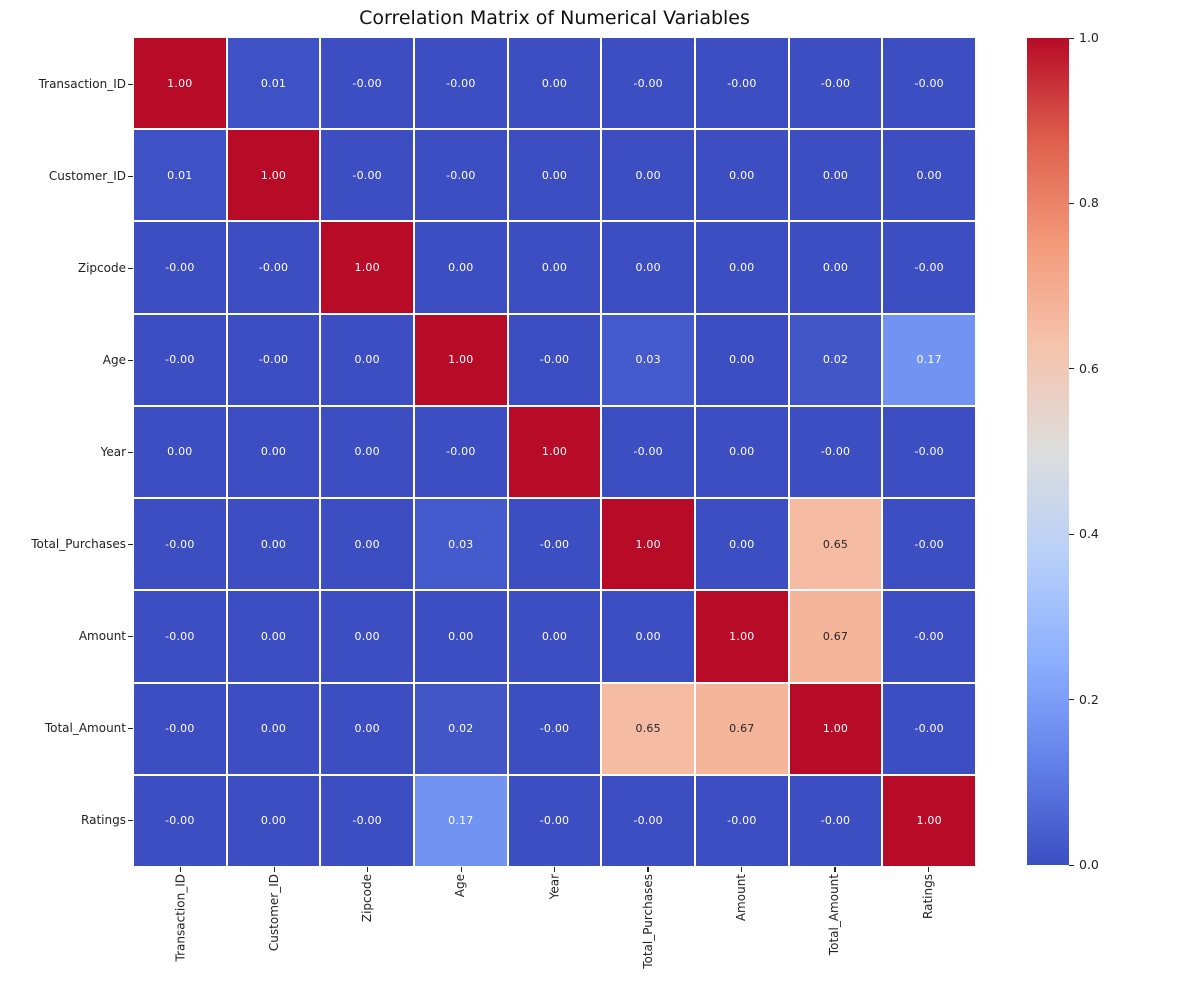 Image resolution: width=1200 pixels, height=1000 pixels. What do you see at coordinates (741, 728) in the screenshot?
I see `heatmap-cell: 0.67` at bounding box center [741, 728].